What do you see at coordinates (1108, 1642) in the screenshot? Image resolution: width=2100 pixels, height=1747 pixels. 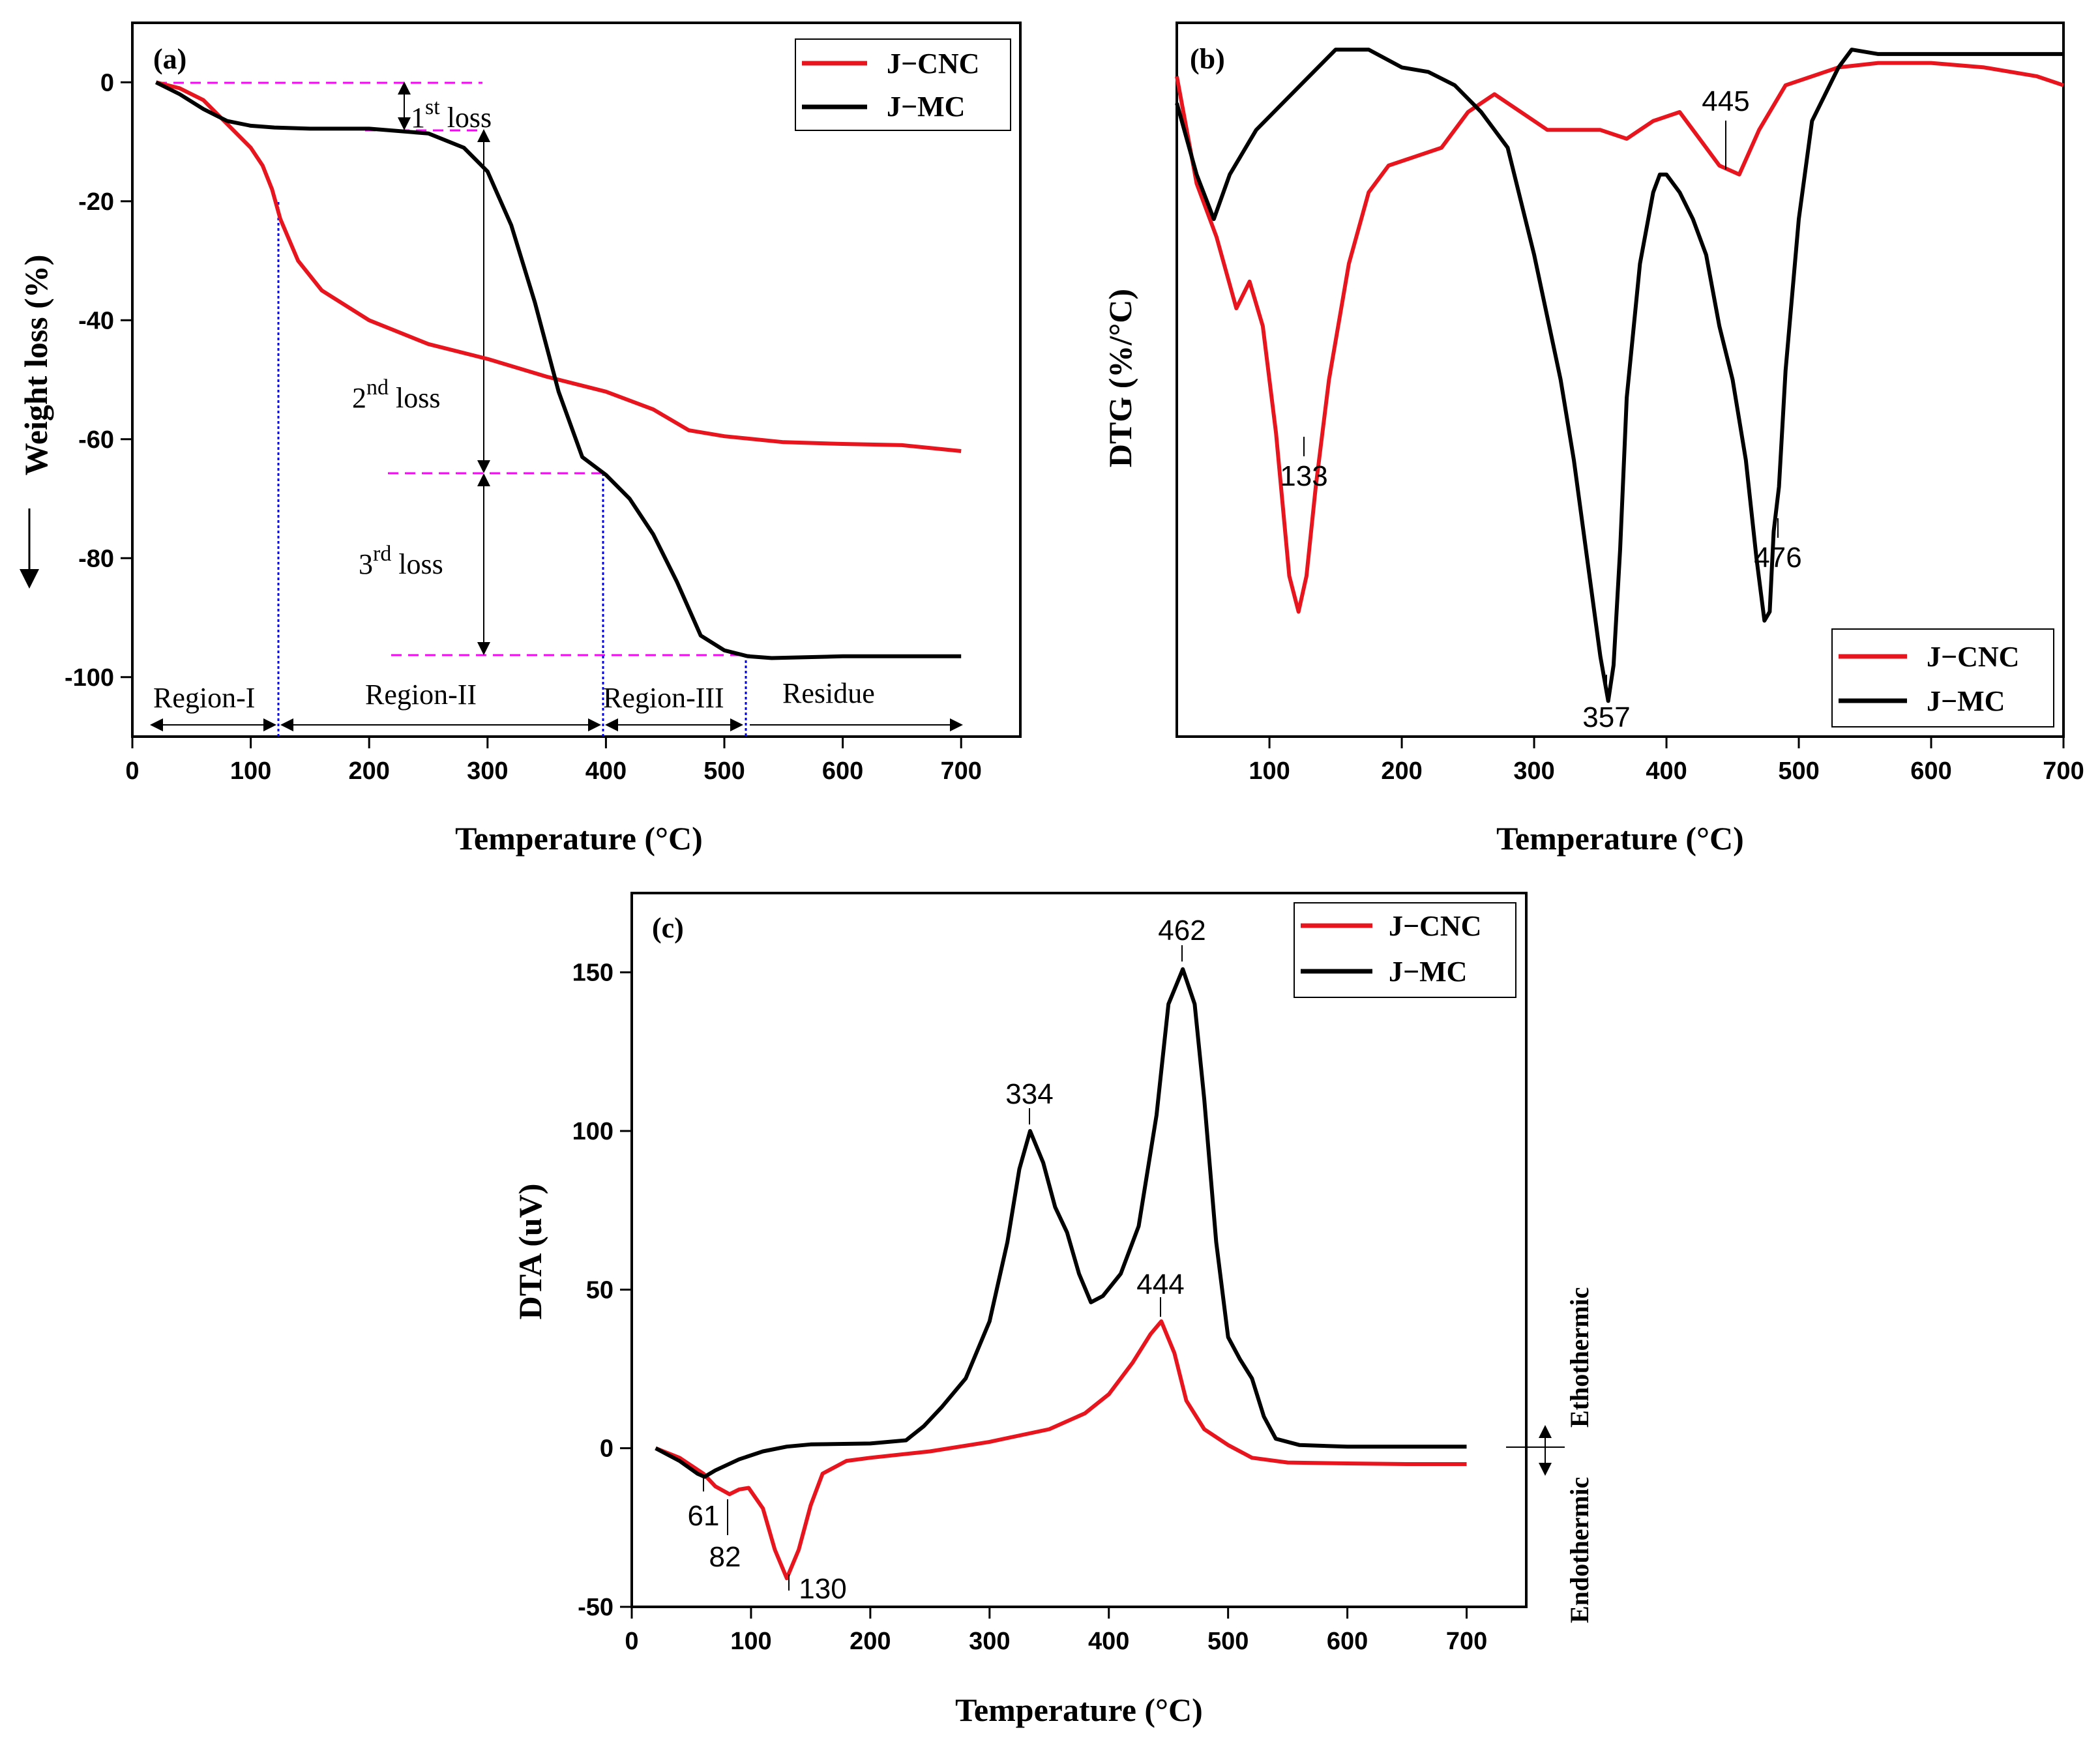 I see `panel-c-xtick-label-400: 400` at bounding box center [1108, 1642].